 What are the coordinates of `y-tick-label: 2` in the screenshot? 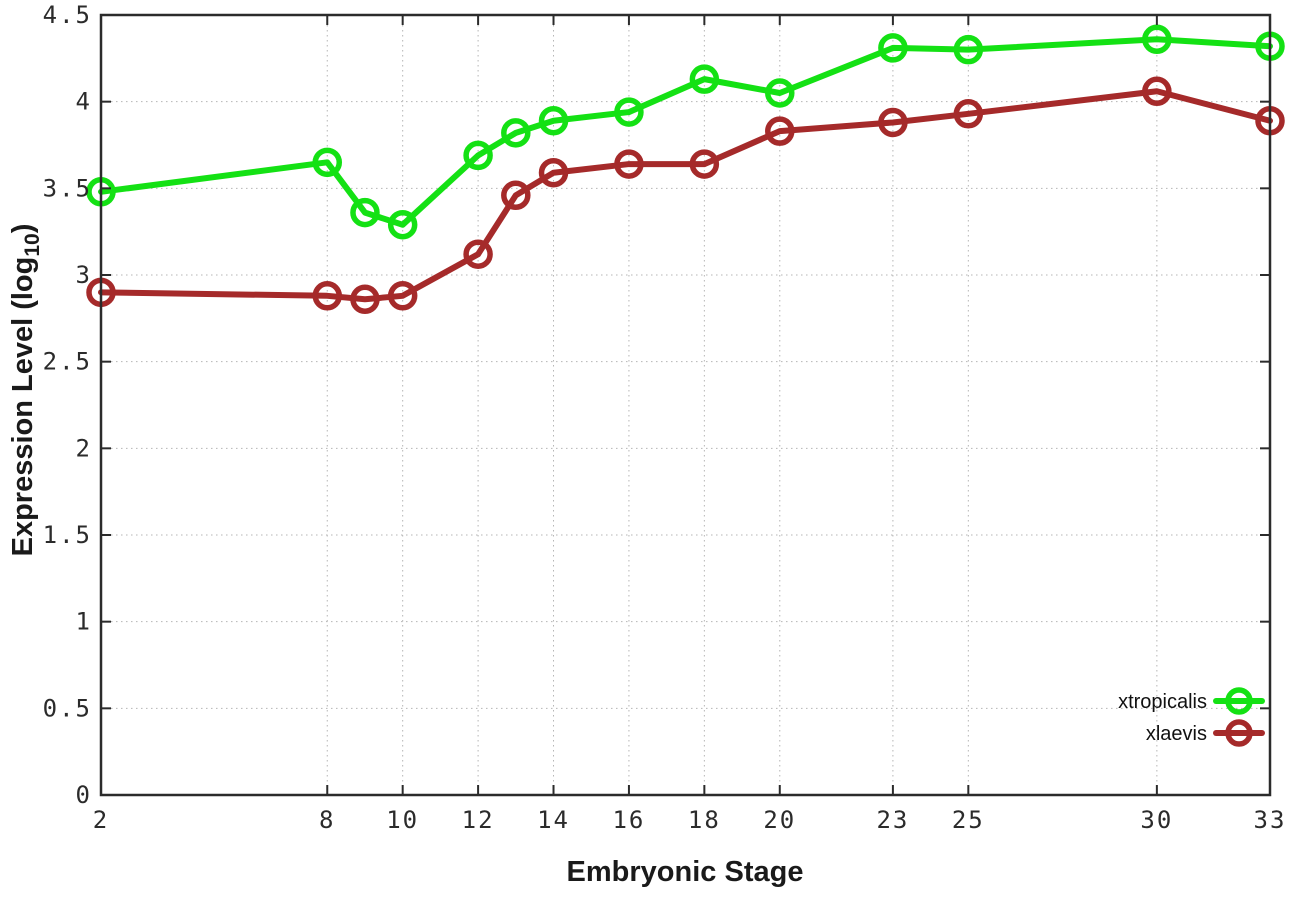 It's located at (84, 448).